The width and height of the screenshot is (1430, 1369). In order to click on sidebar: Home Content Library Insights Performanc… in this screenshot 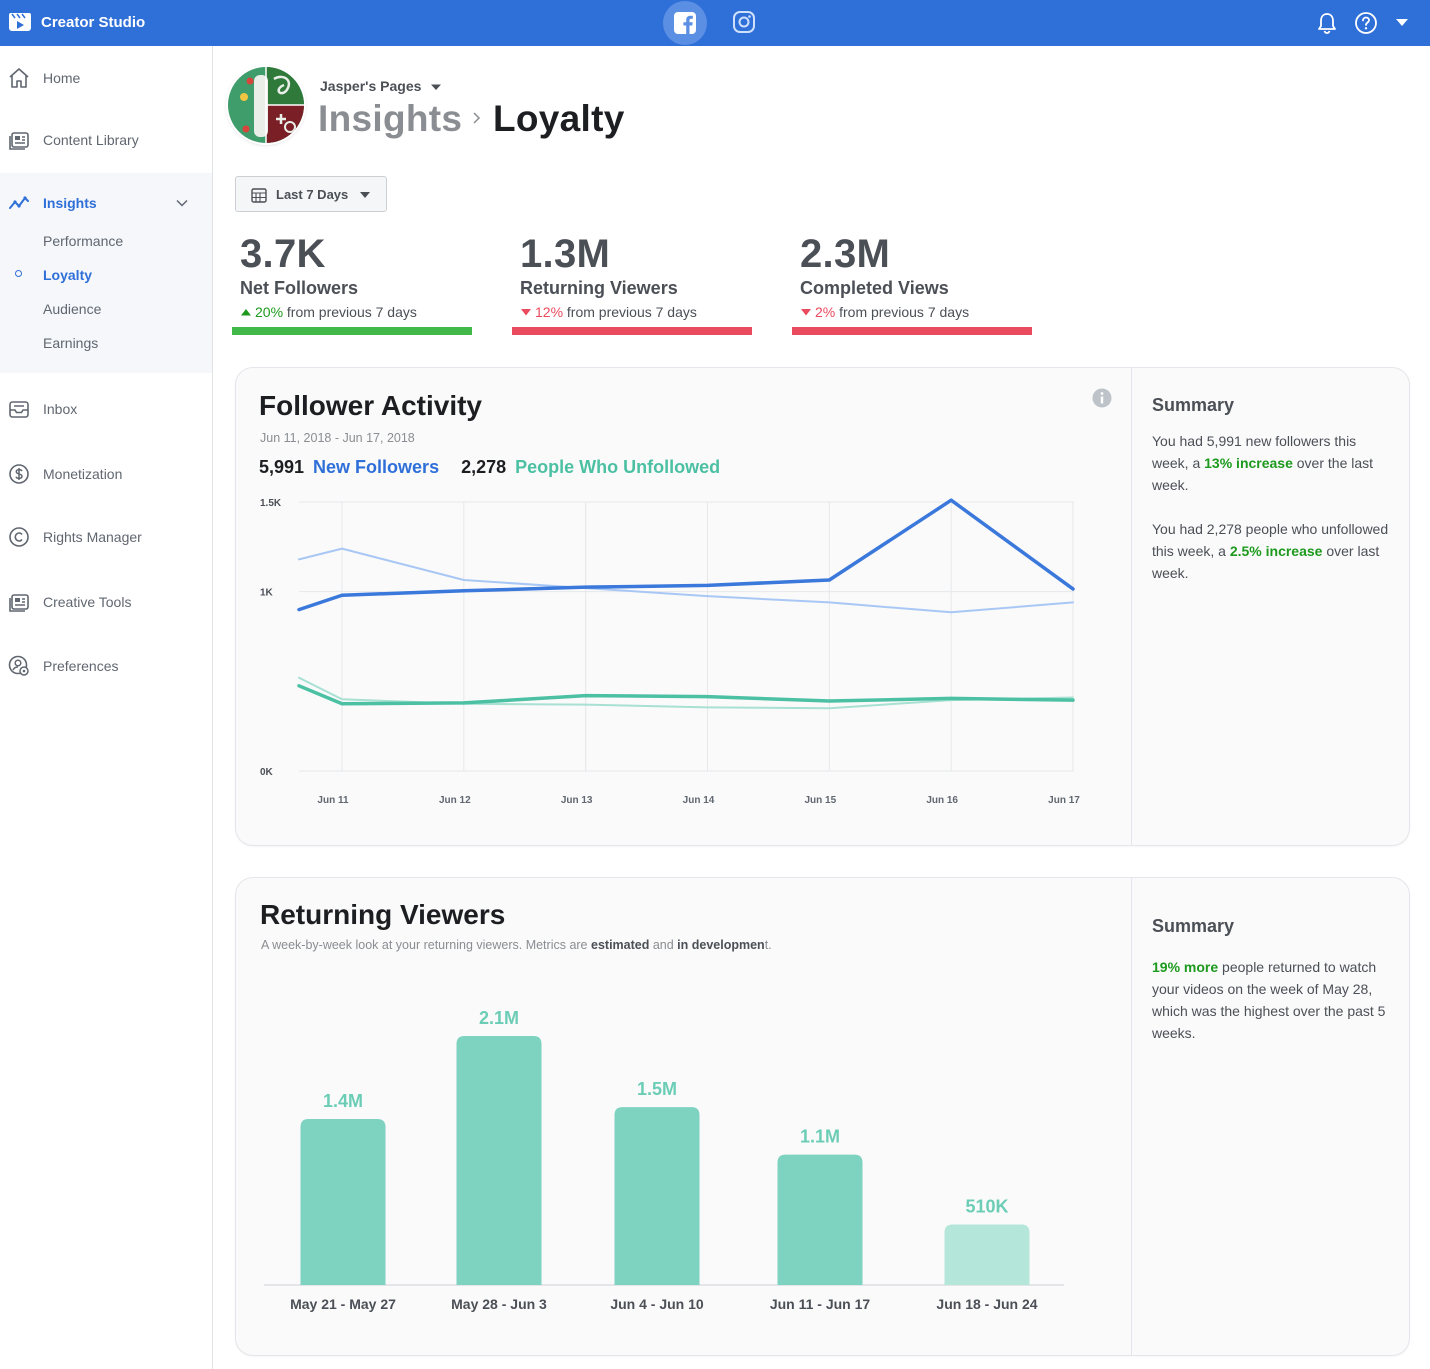, I will do `click(106, 707)`.